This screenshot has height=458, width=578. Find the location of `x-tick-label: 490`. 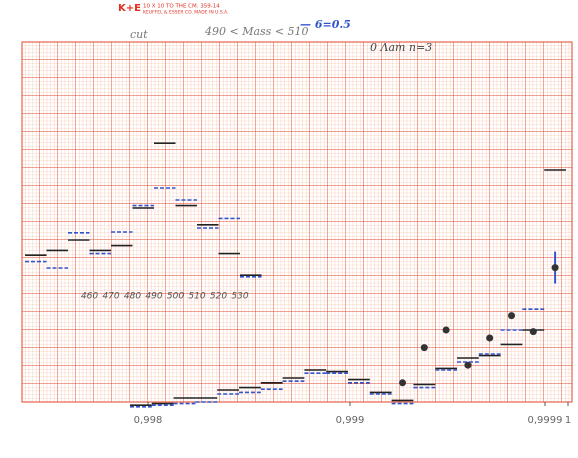

x-tick-label: 490 is located at coordinates (153, 297).